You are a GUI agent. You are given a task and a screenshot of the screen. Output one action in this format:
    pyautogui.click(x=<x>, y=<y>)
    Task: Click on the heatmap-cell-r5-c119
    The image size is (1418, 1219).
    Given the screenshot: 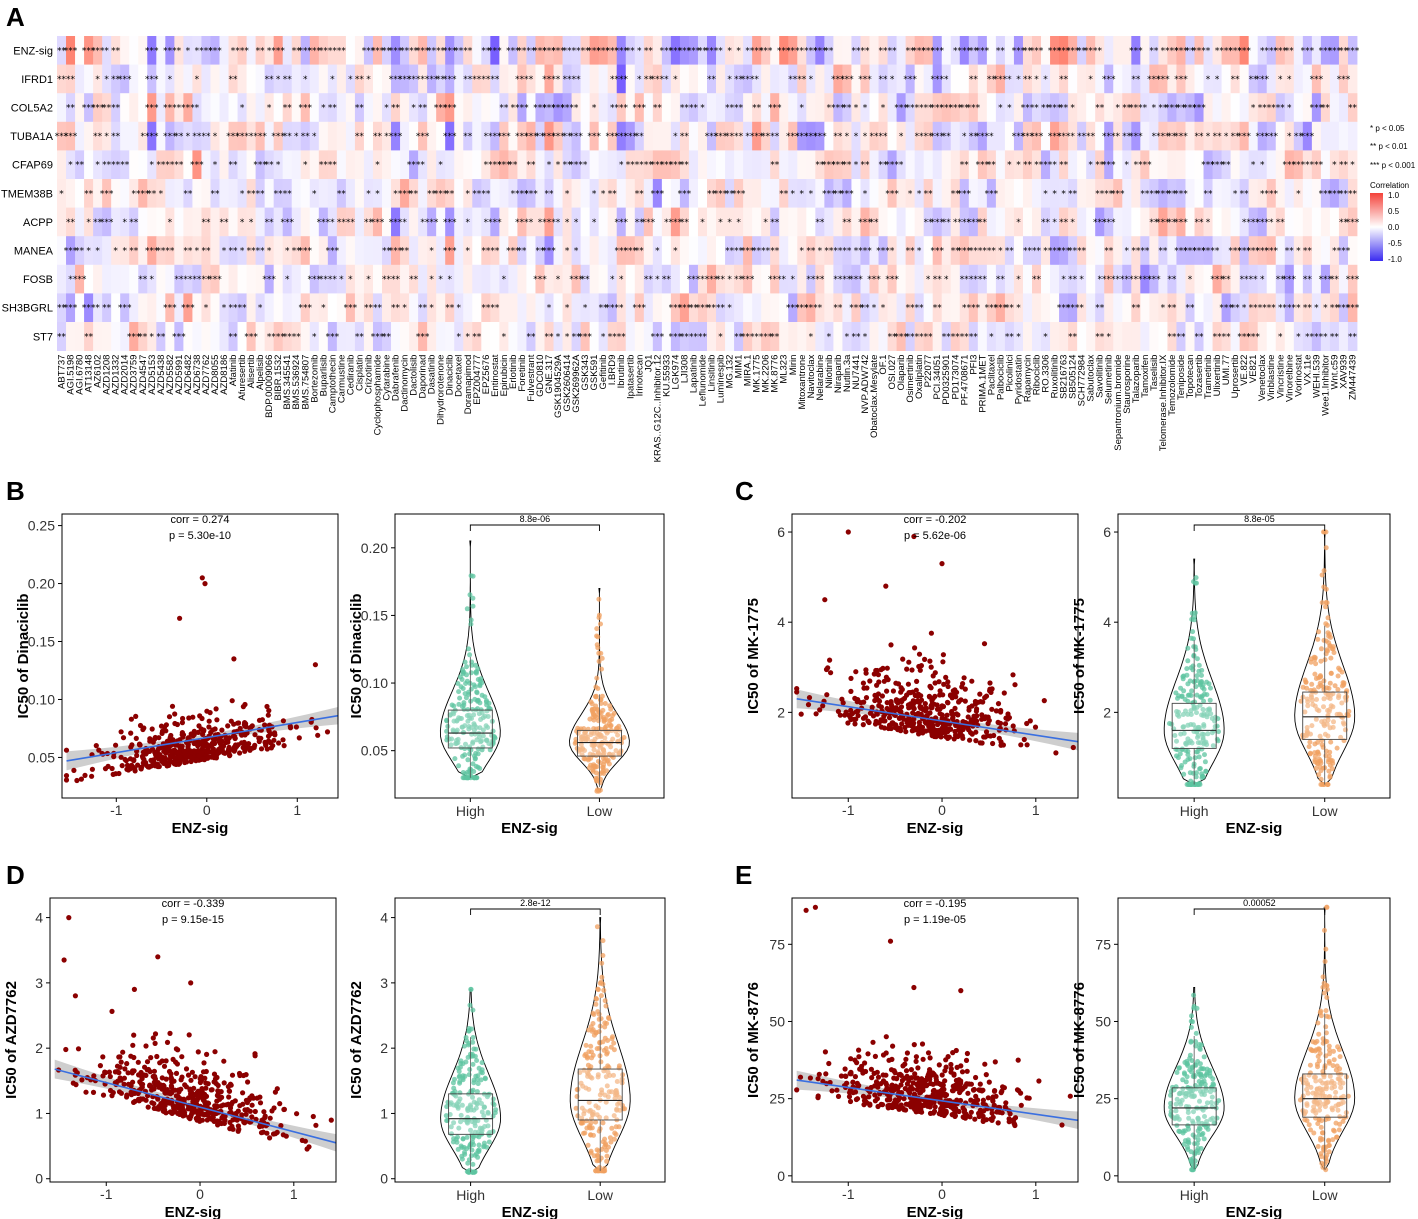 What is the action you would take?
    pyautogui.click(x=1136, y=193)
    